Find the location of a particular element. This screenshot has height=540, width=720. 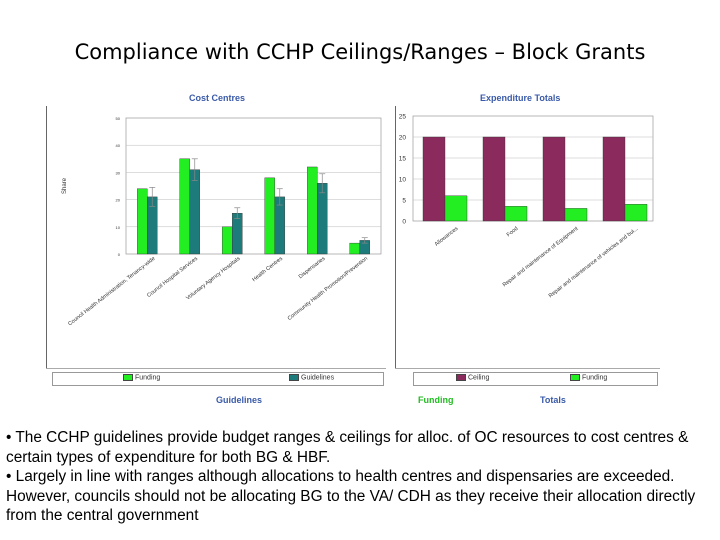

expenditure-legend: Ceiling Funding is located at coordinates (535, 379).